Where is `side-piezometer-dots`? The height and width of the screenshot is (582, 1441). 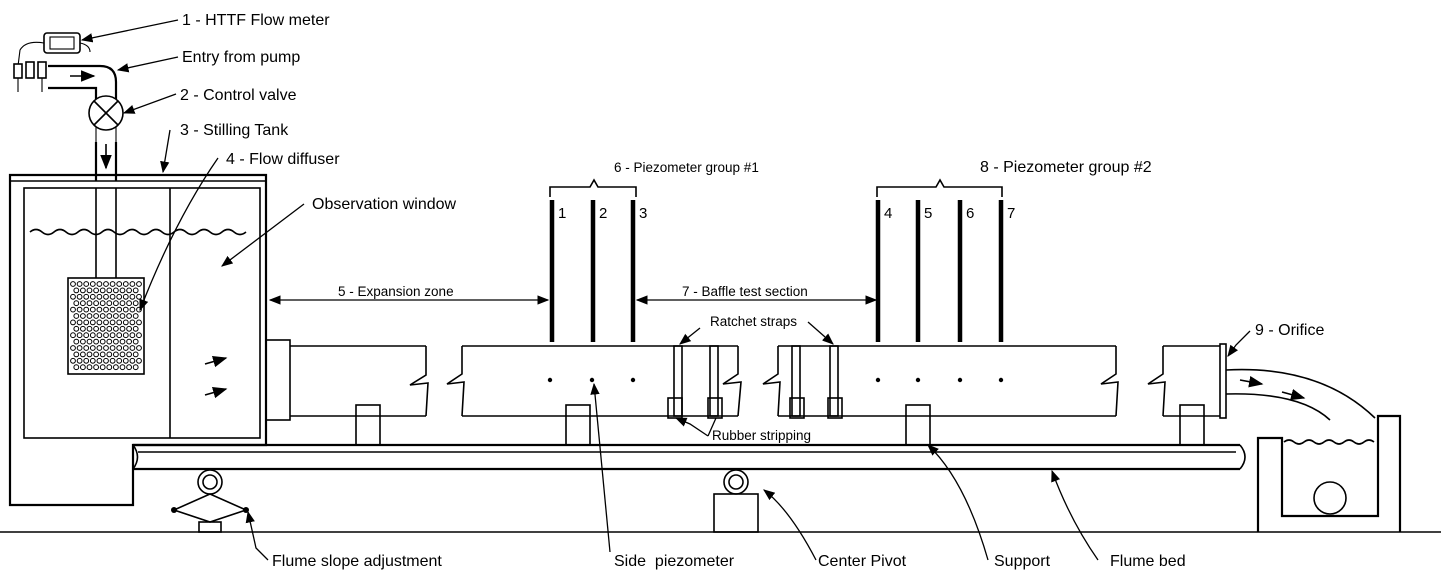
side-piezometer-dots is located at coordinates (775, 380).